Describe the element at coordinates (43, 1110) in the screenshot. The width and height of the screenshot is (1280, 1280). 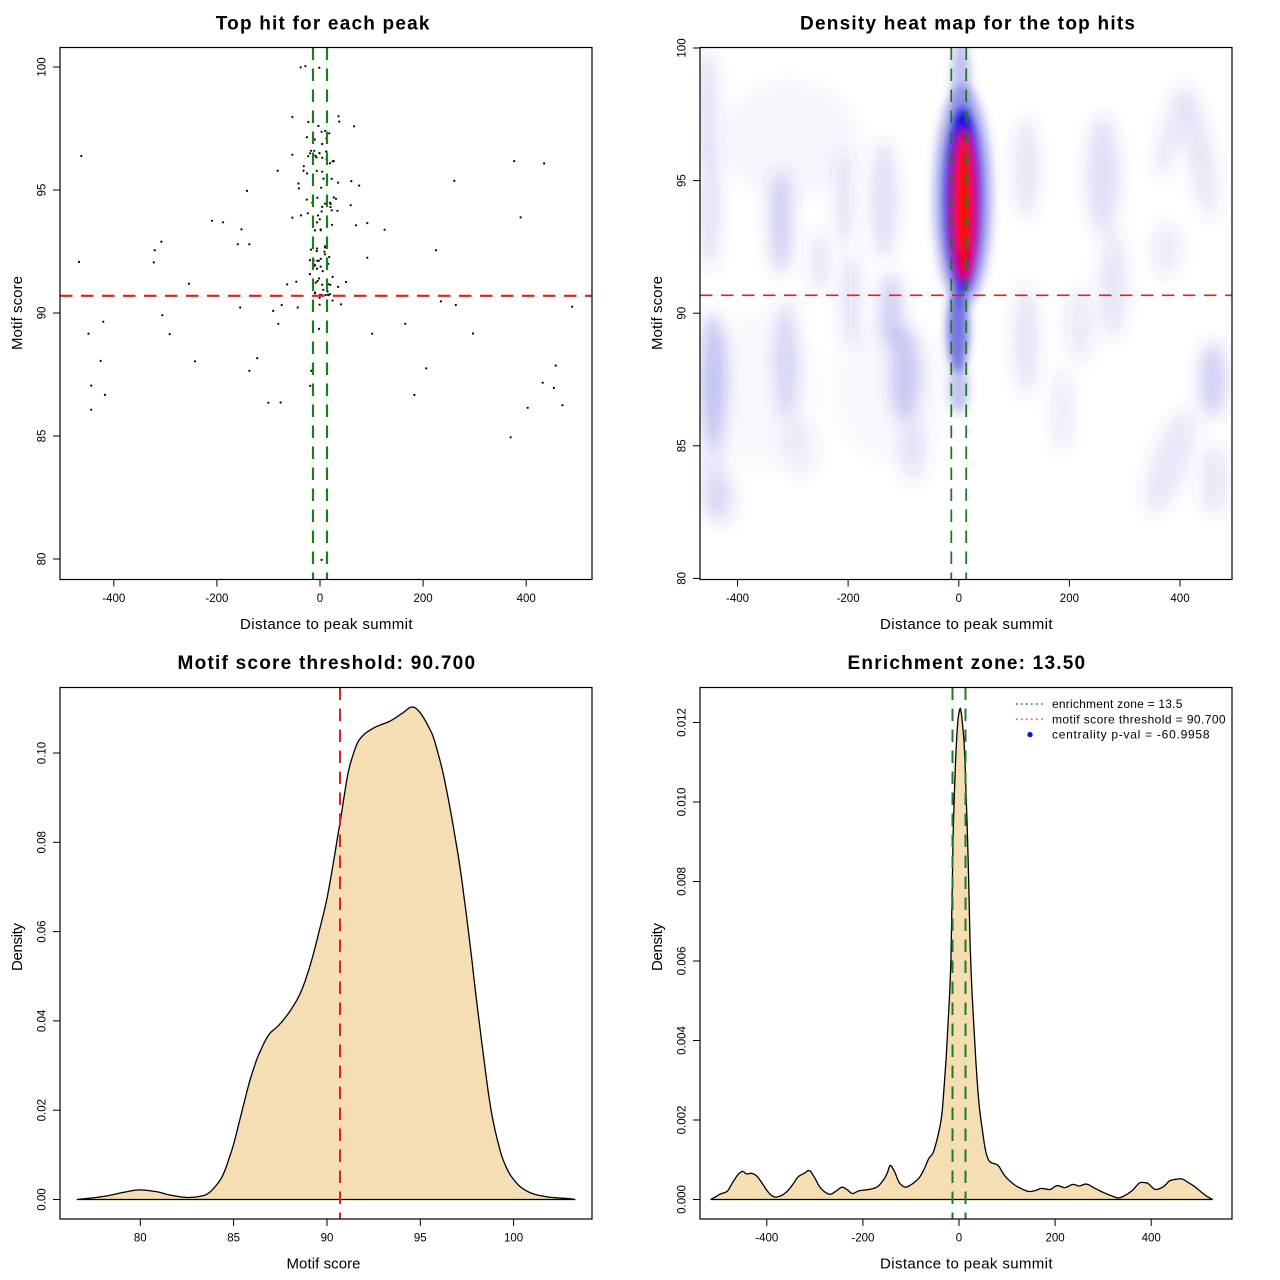
I see `svg-text: 0.02` at that location.